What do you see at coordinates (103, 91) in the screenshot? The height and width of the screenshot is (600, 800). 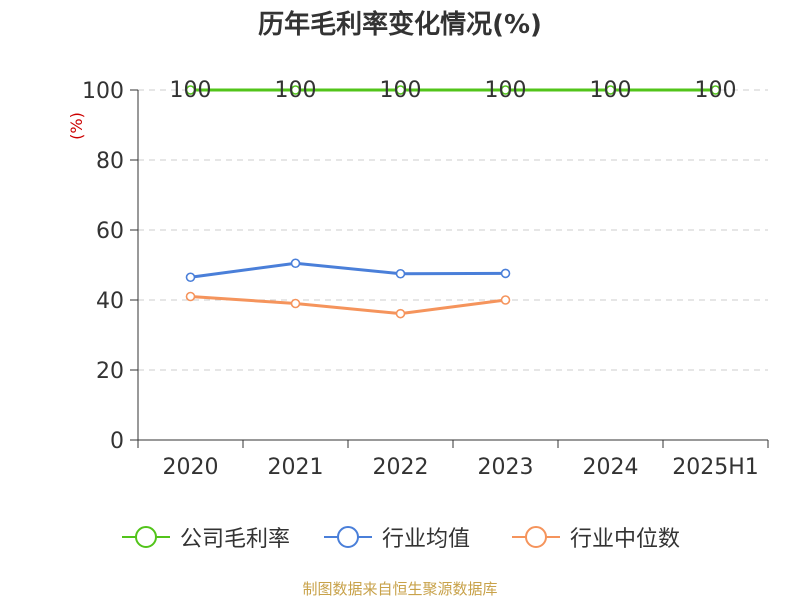 I see `y-tick-label: 100` at bounding box center [103, 91].